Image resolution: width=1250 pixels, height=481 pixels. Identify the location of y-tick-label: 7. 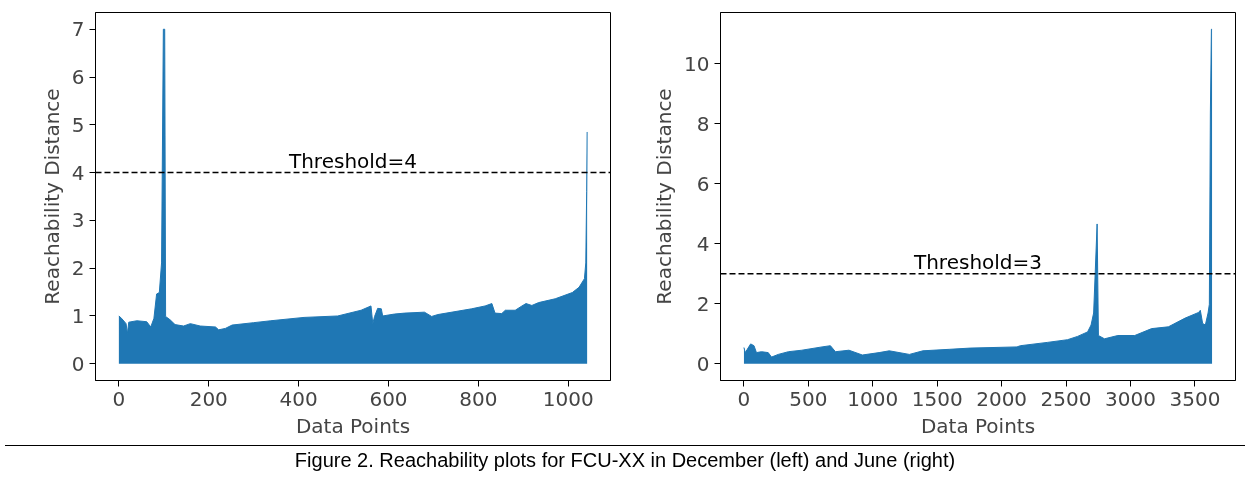
(78, 29).